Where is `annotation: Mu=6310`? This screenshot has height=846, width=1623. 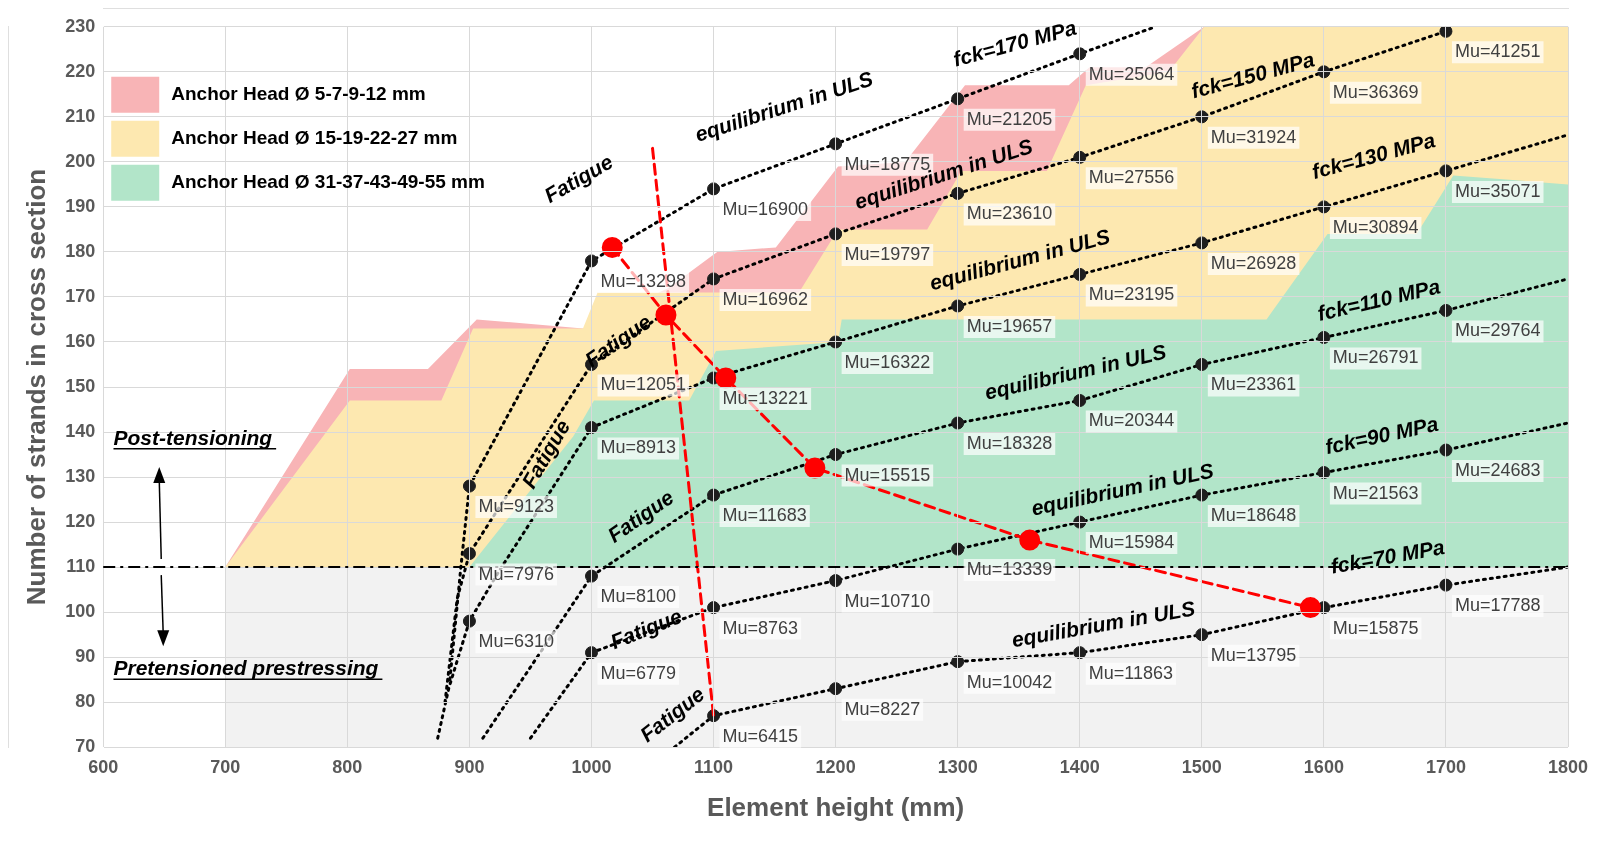
annotation: Mu=6310 is located at coordinates (516, 641).